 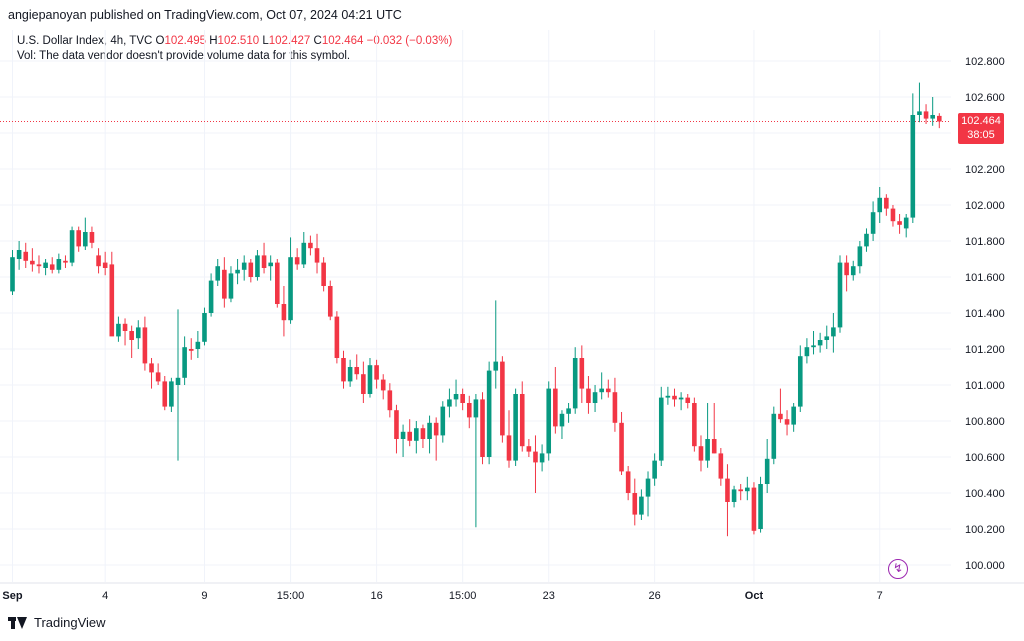 I want to click on bar-countdown: 38:05, so click(x=981, y=135).